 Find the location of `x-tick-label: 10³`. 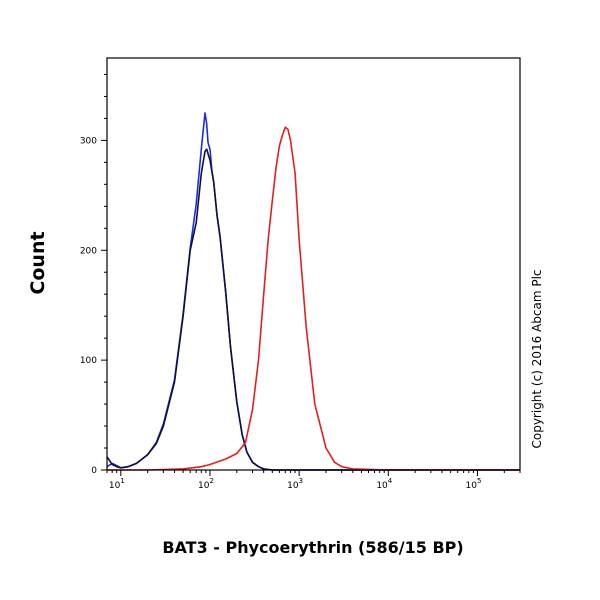

x-tick-label: 10³ is located at coordinates (295, 484).